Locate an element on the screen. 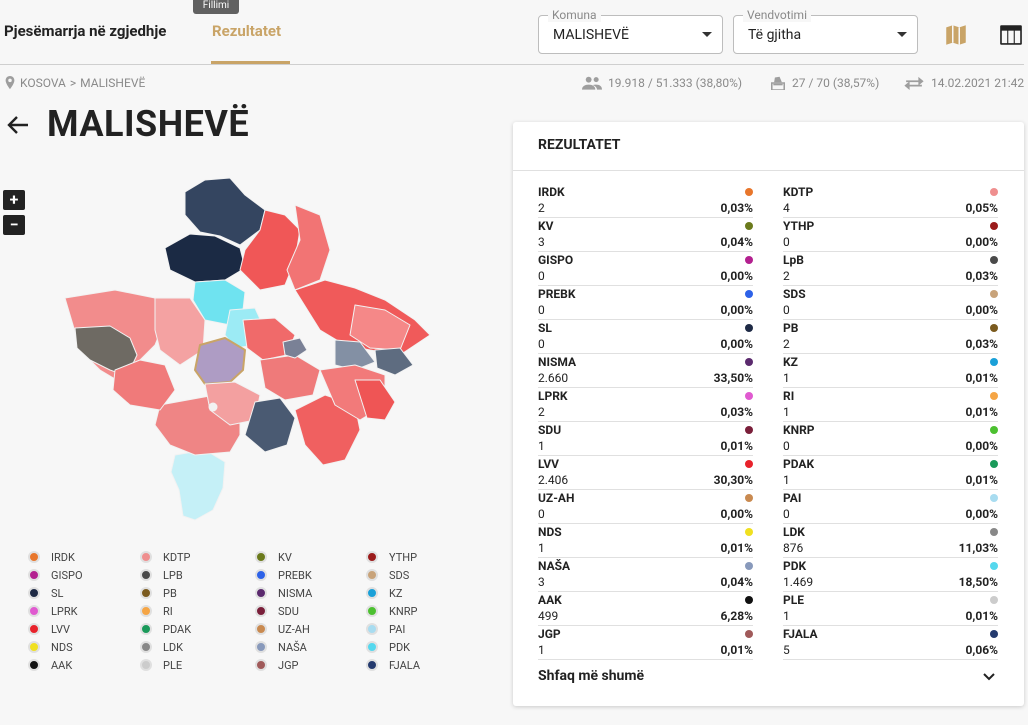  result-row: AAK 499 6,28% is located at coordinates (645, 609).